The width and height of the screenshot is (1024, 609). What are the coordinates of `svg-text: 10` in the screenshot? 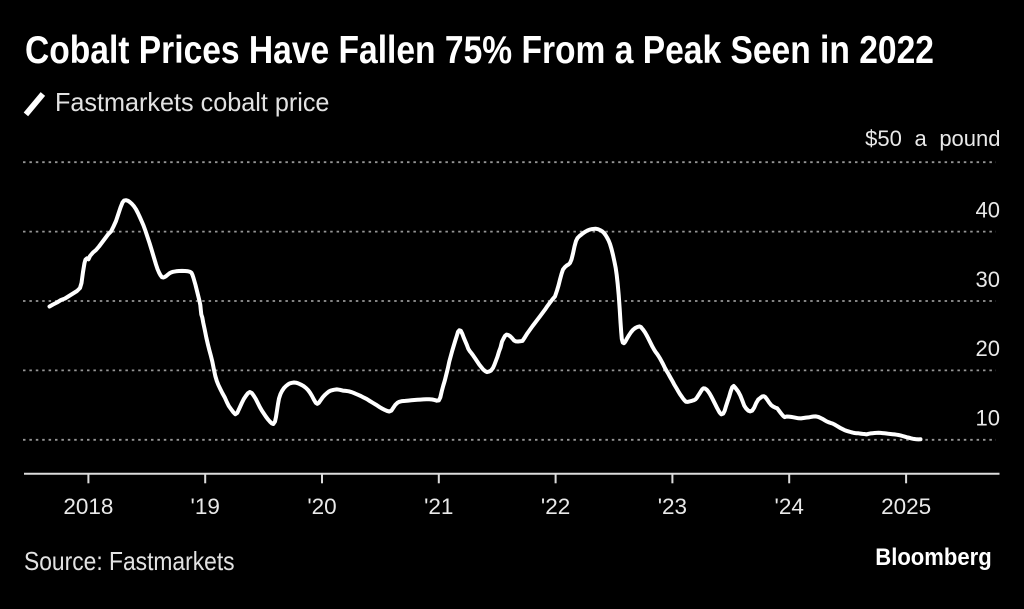 It's located at (988, 418).